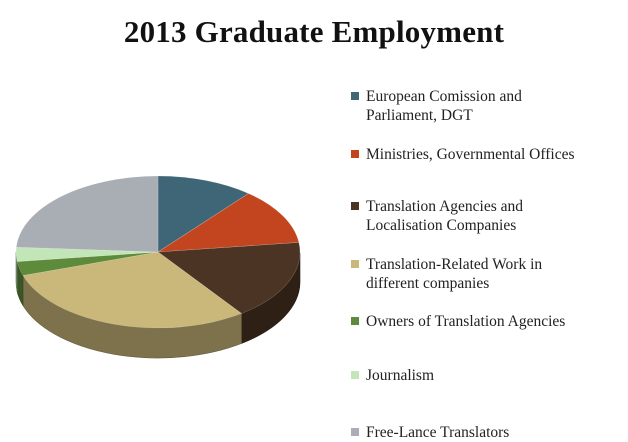 The height and width of the screenshot is (442, 628). I want to click on legend-label: European Comission and Parliament, DGT, so click(497, 106).